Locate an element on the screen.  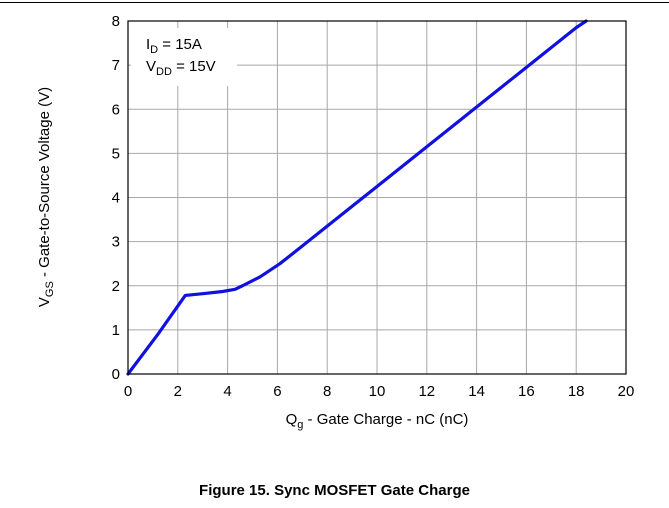
x-tick-label: 2 is located at coordinates (178, 391).